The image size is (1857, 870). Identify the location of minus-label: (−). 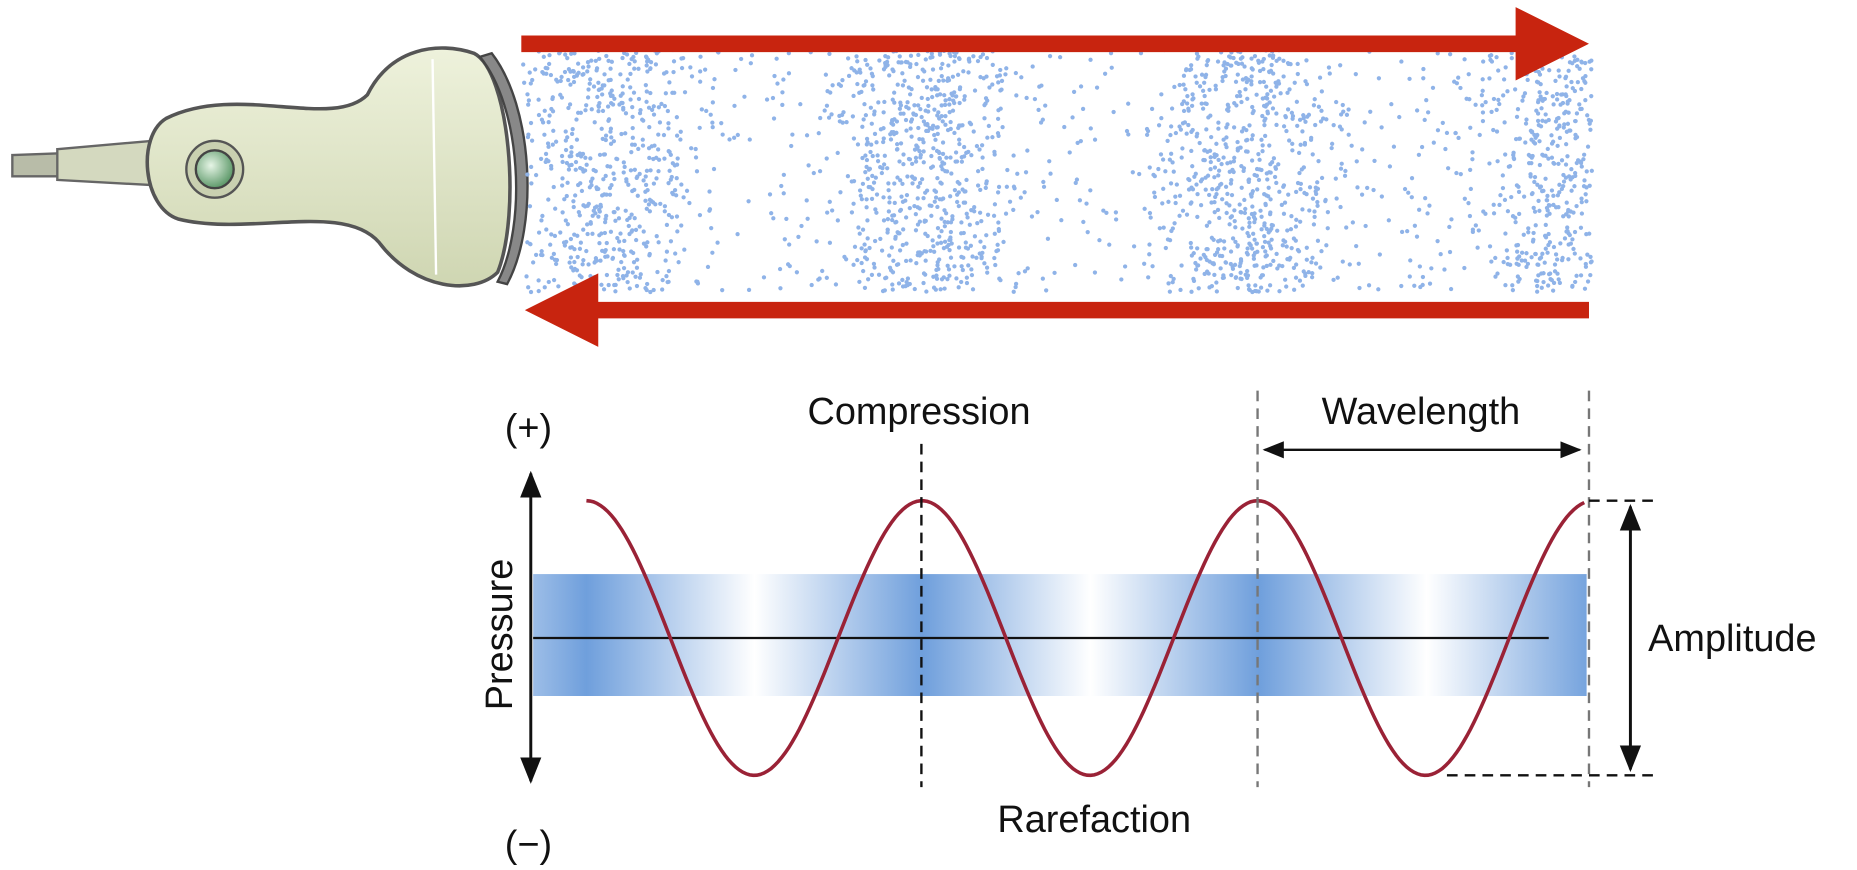
(528, 845).